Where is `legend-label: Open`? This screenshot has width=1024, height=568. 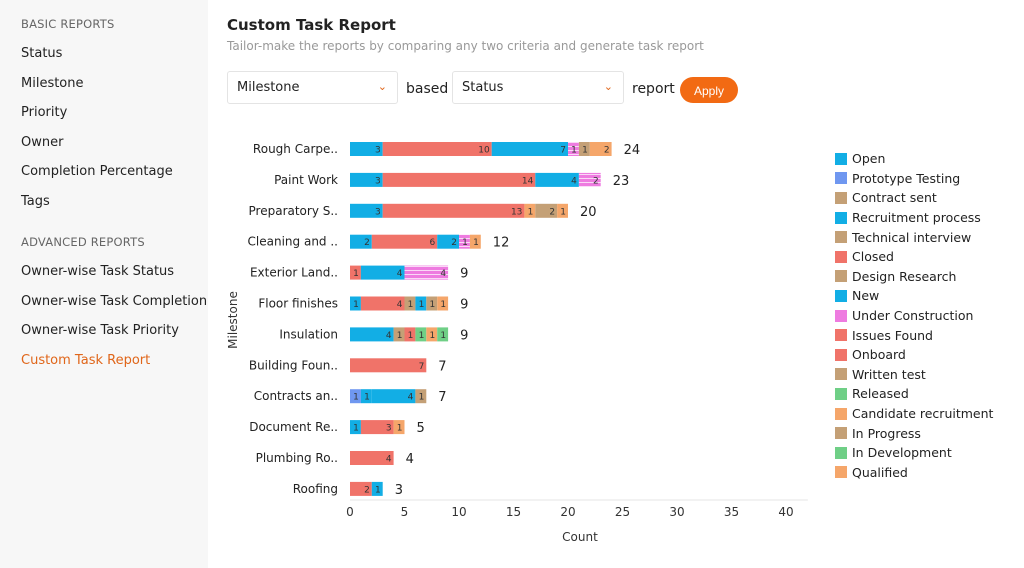 legend-label: Open is located at coordinates (869, 159).